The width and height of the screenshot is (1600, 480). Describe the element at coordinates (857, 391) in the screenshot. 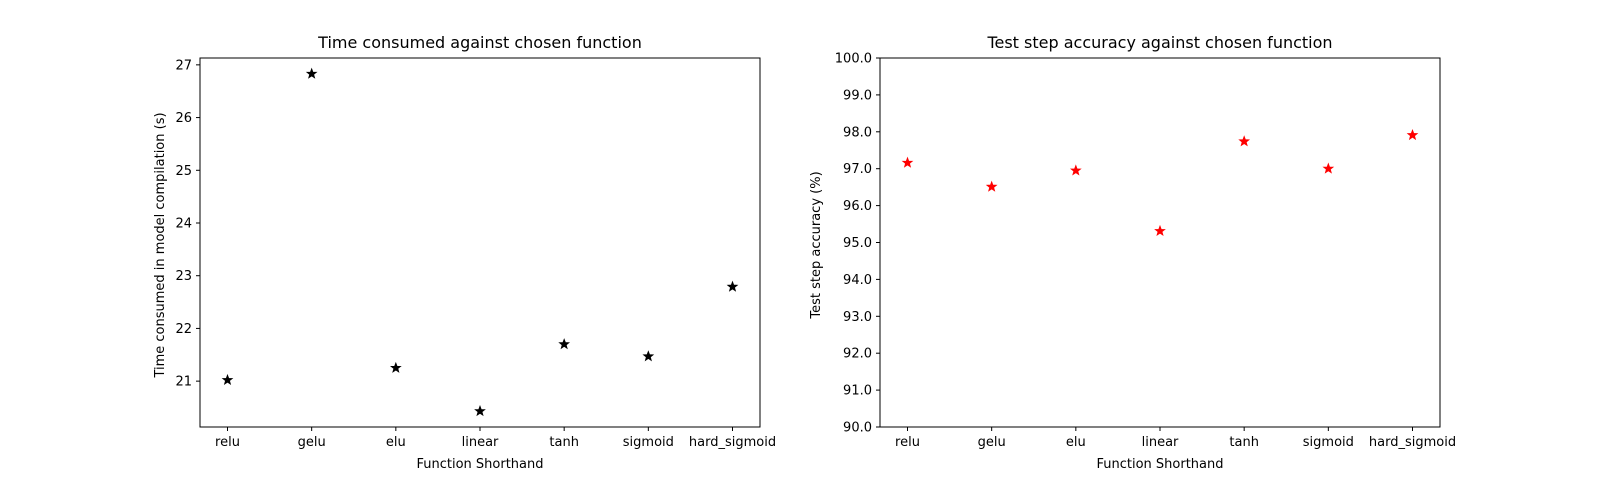

I see `y-tick-label: 91.0` at that location.